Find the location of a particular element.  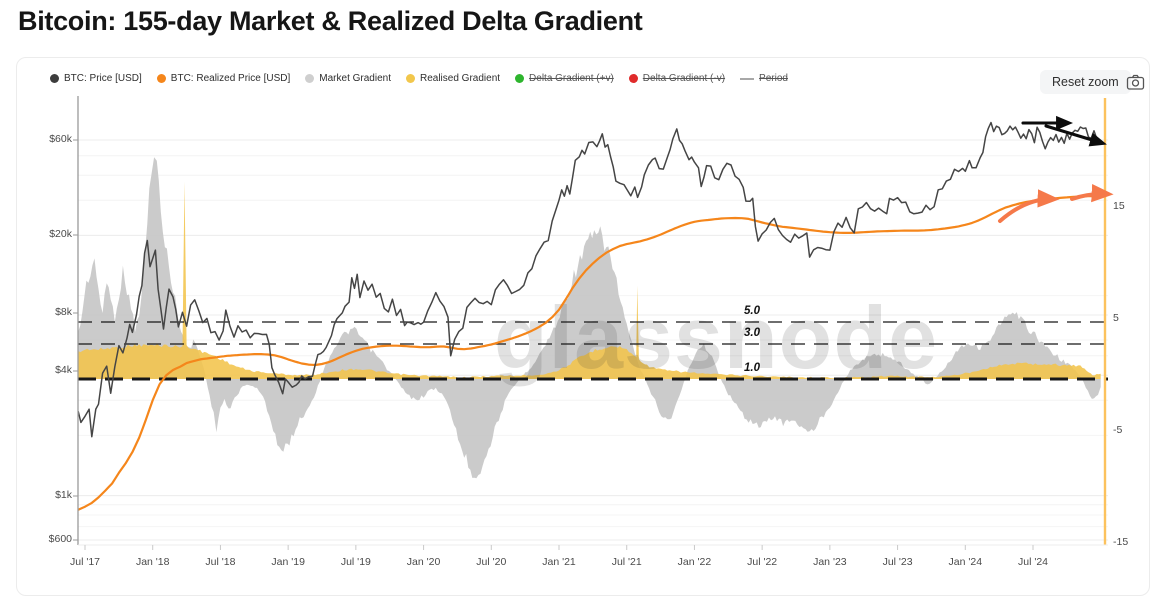

legend-item-label: Delta Gradient (+v) is located at coordinates (571, 78).